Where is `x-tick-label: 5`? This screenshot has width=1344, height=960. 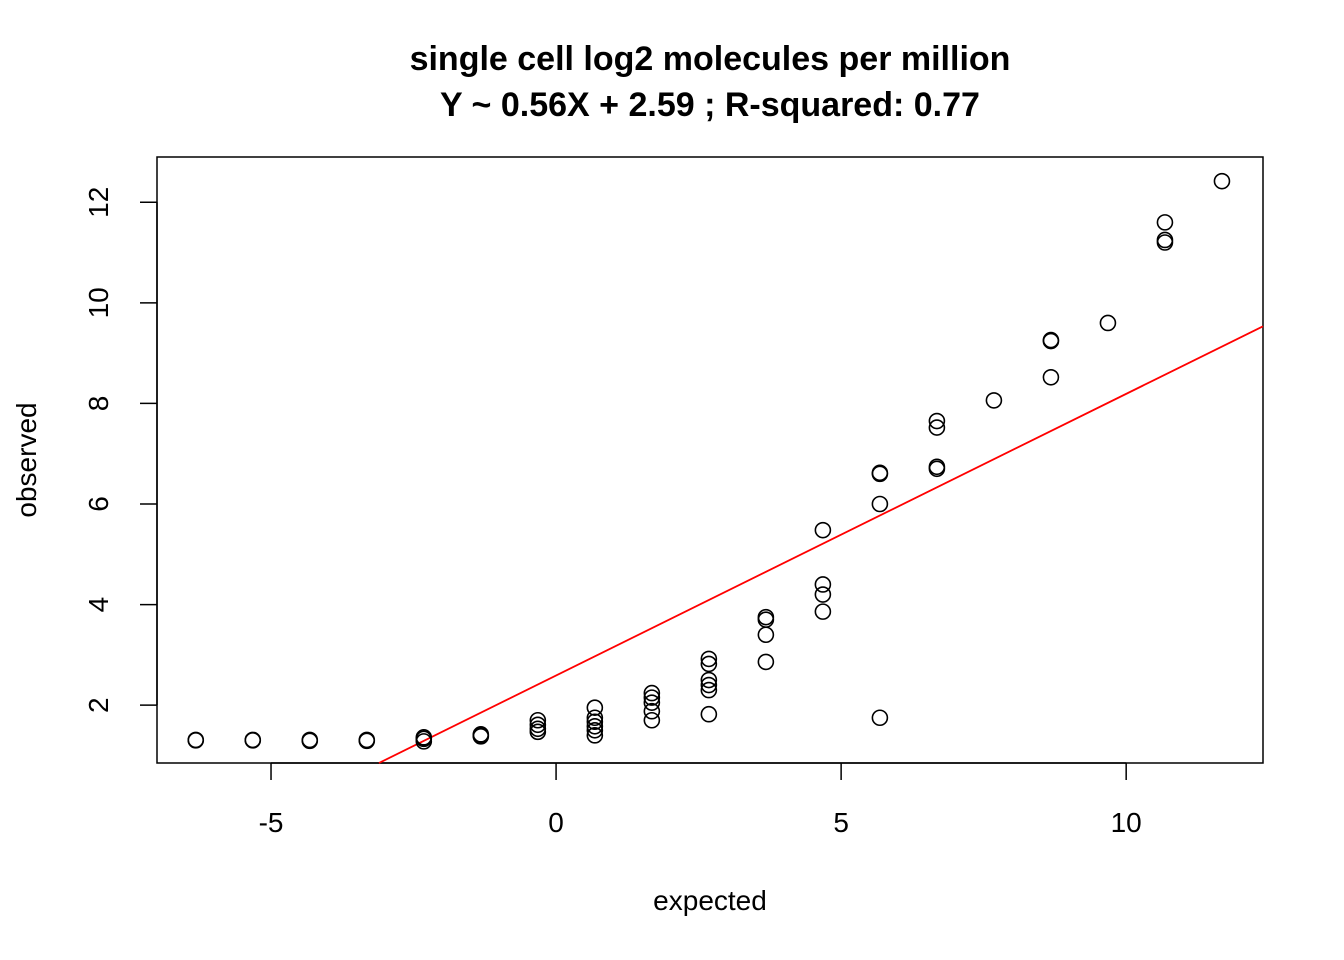 x-tick-label: 5 is located at coordinates (841, 822).